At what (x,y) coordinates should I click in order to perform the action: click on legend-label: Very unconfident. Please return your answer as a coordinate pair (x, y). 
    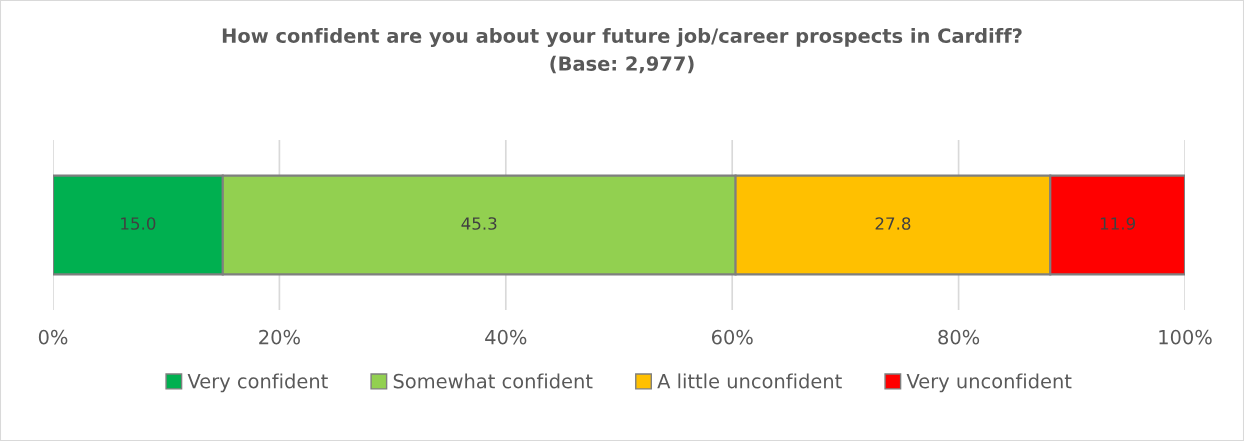
    Looking at the image, I should click on (989, 383).